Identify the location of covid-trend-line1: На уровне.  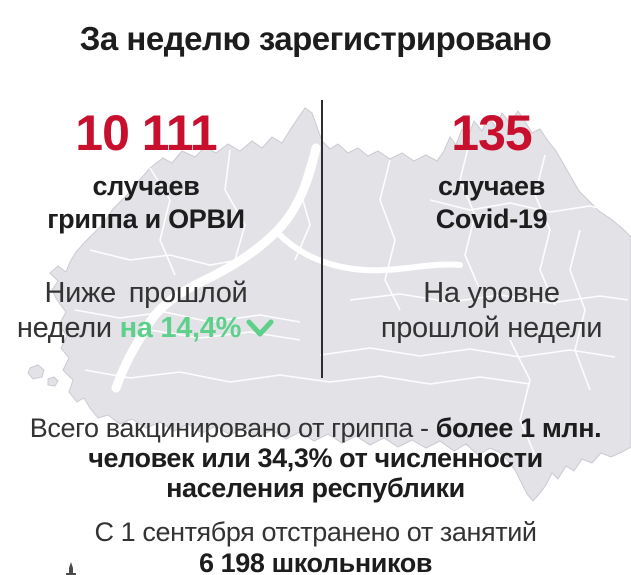
(491, 293).